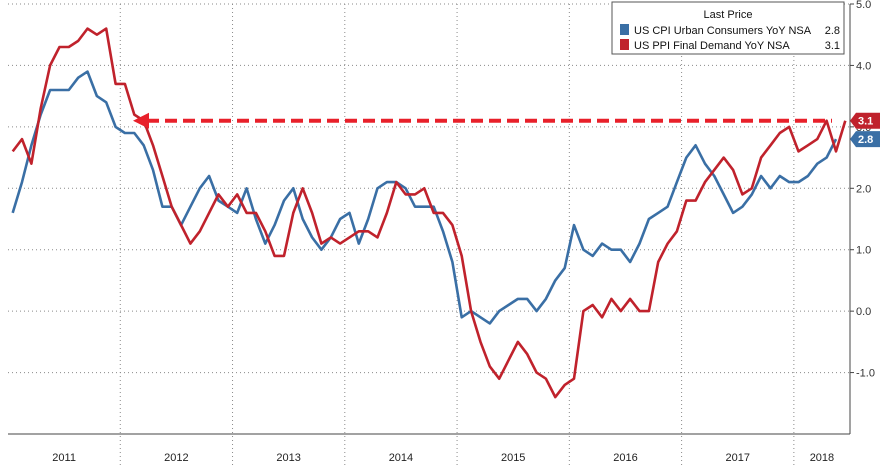 The image size is (890, 472). What do you see at coordinates (723, 31) in the screenshot?
I see `legend-entry-cpi: US CPI Urban Consumers YoY NSA` at bounding box center [723, 31].